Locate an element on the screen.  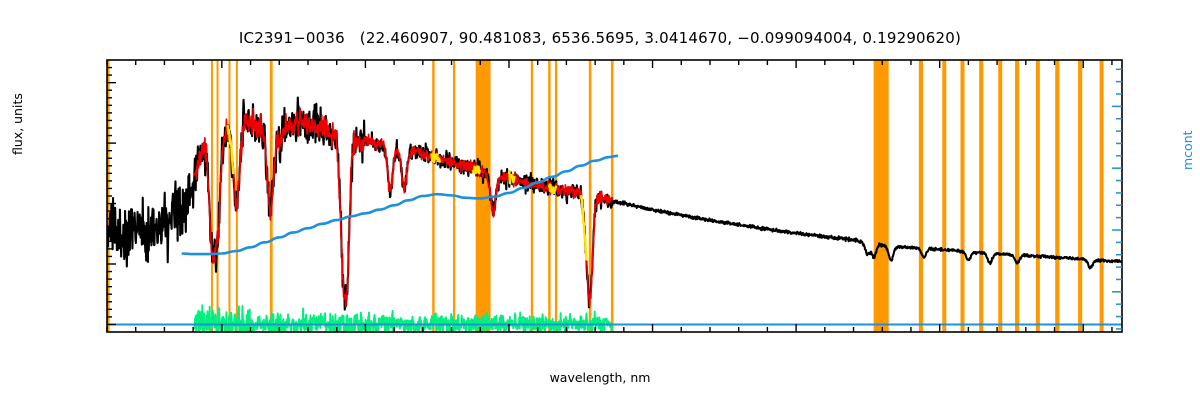
x-axis-label: wavelength, nm is located at coordinates (600, 377).